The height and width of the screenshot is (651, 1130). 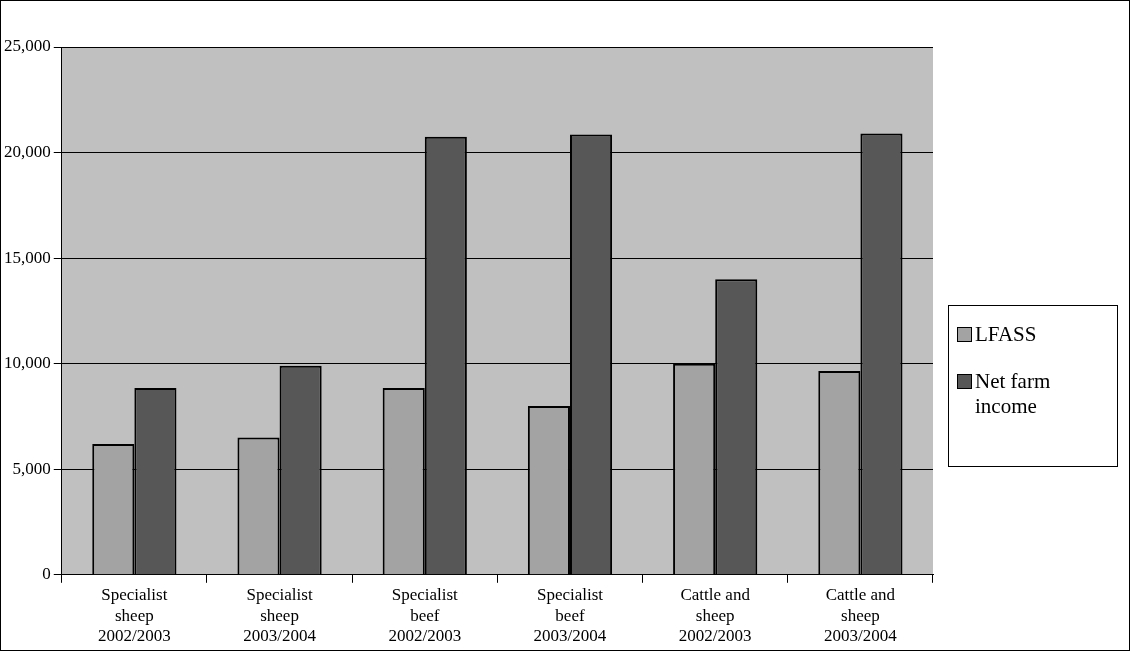 I want to click on y-tick-label: 15,000, so click(x=27, y=257).